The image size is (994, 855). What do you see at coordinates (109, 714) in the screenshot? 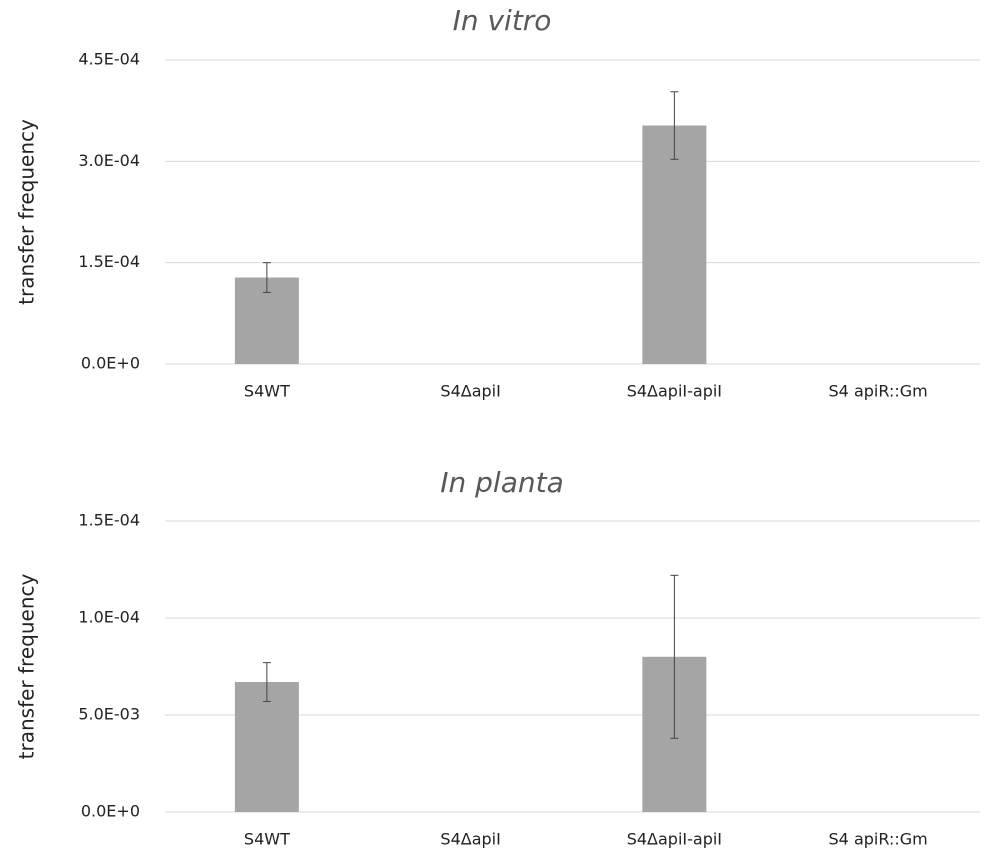
I see `y-tick-label: 5.0E-03` at bounding box center [109, 714].